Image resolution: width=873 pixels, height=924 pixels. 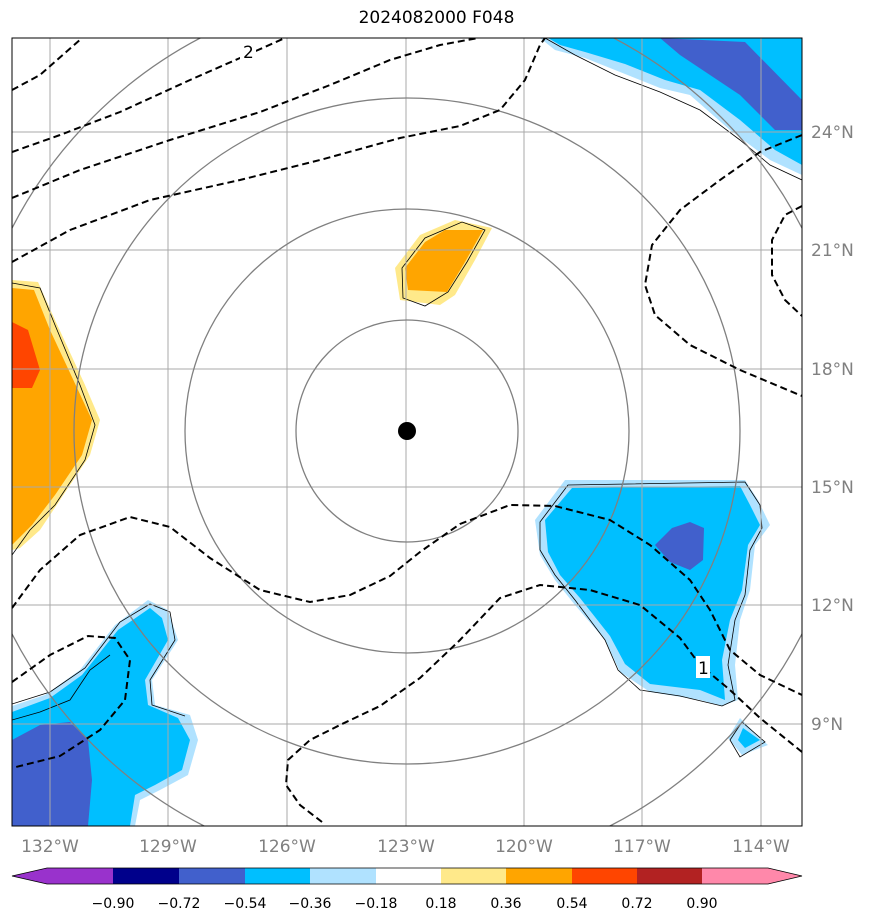 I want to click on colorbar-tick-label: 0.36, so click(x=505, y=904).